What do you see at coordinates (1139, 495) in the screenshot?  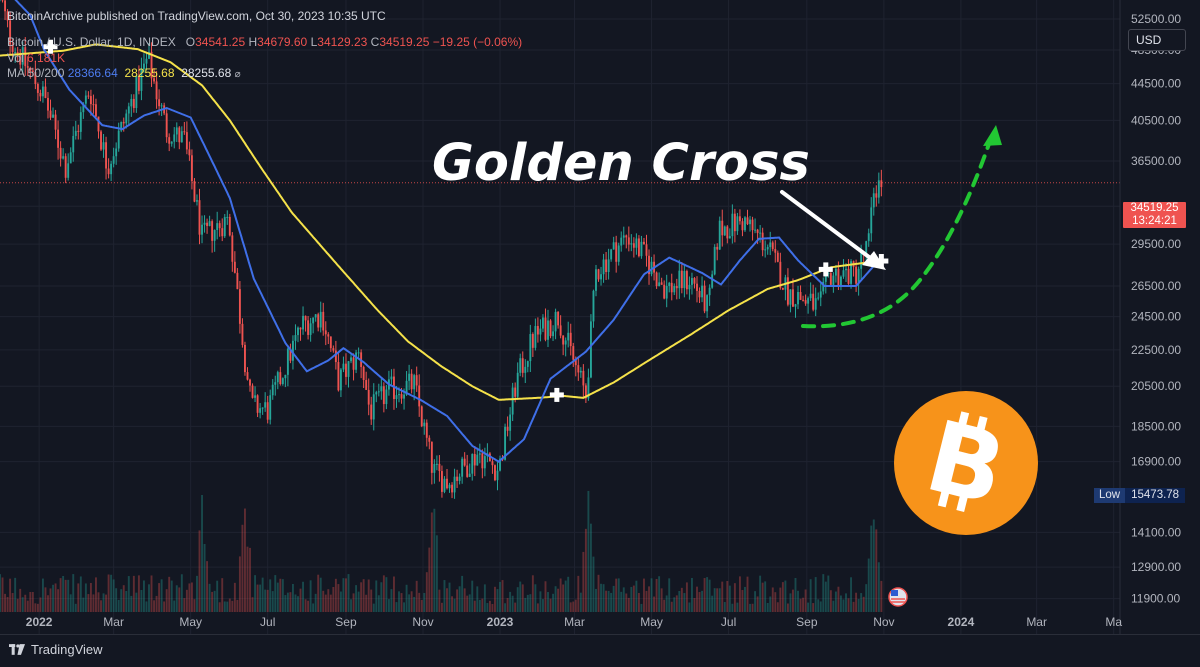 I see `low-price-label: Low 15473.78` at bounding box center [1139, 495].